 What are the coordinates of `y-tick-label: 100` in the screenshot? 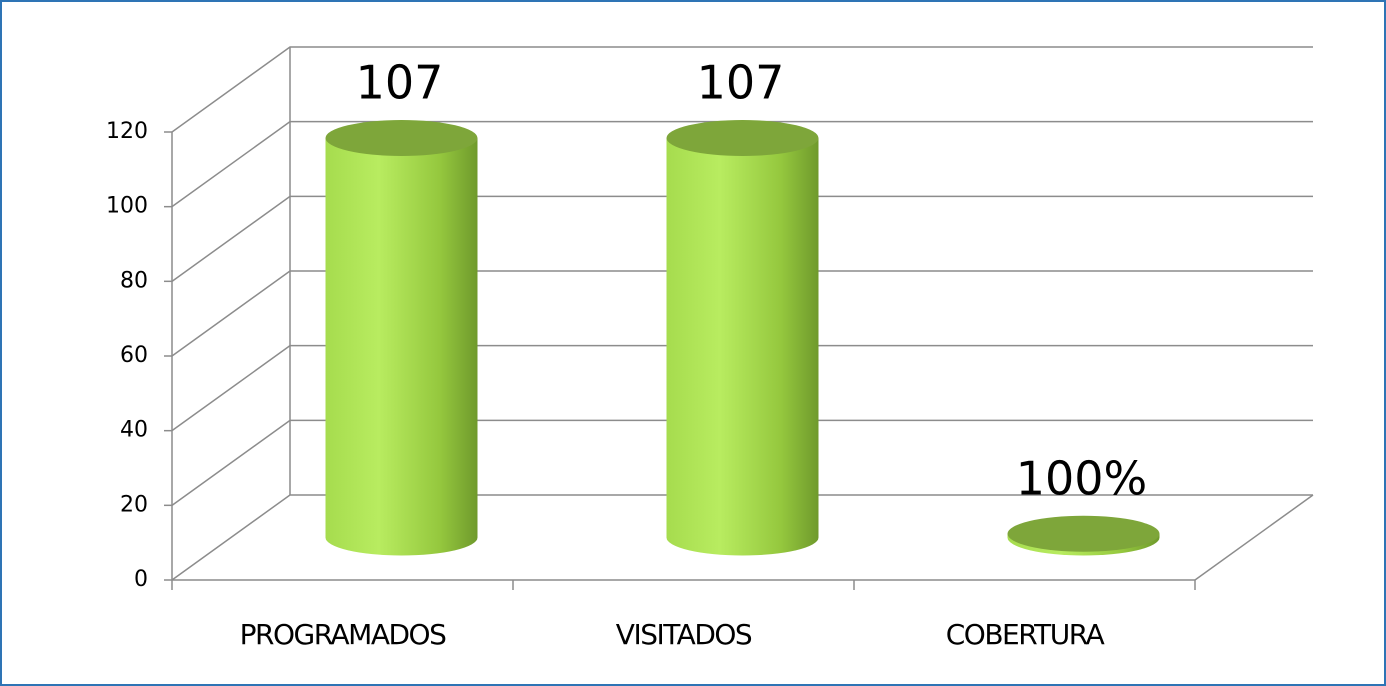 It's located at (127, 206).